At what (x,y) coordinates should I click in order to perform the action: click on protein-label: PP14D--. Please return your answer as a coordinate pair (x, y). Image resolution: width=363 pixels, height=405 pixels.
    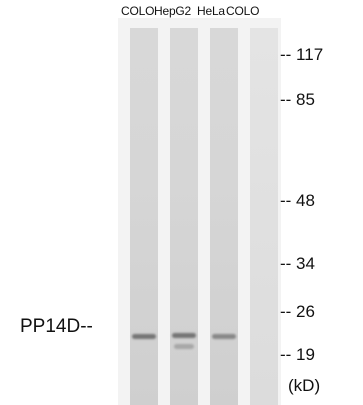
    Looking at the image, I should click on (56, 326).